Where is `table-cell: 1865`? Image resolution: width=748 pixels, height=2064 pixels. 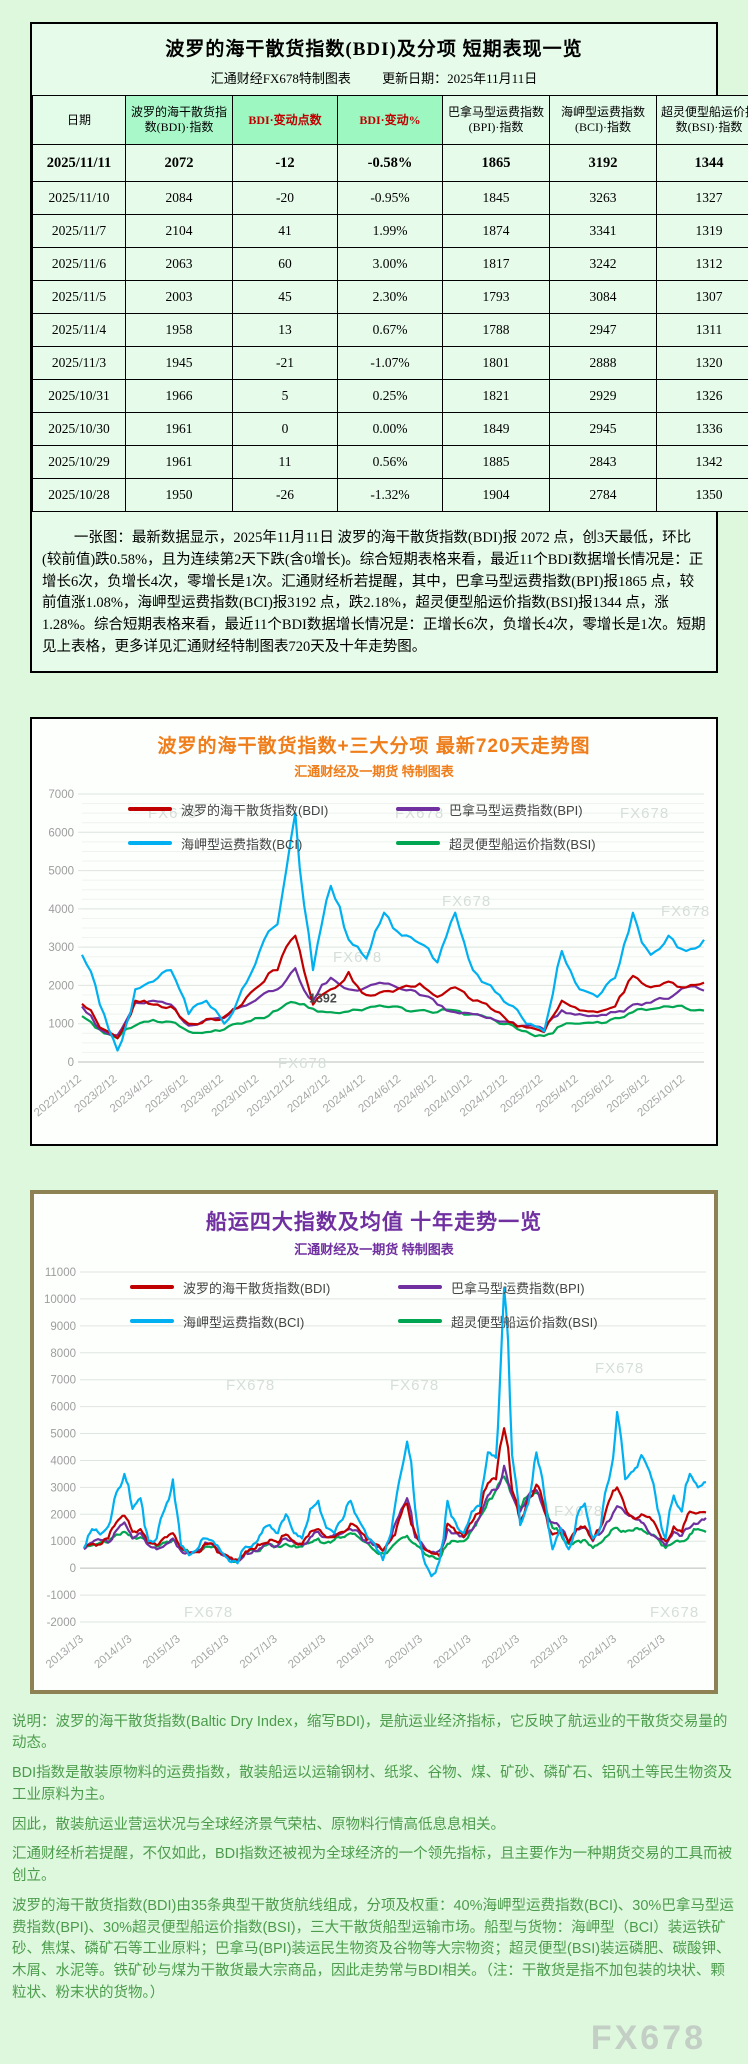 table-cell: 1865 is located at coordinates (496, 163).